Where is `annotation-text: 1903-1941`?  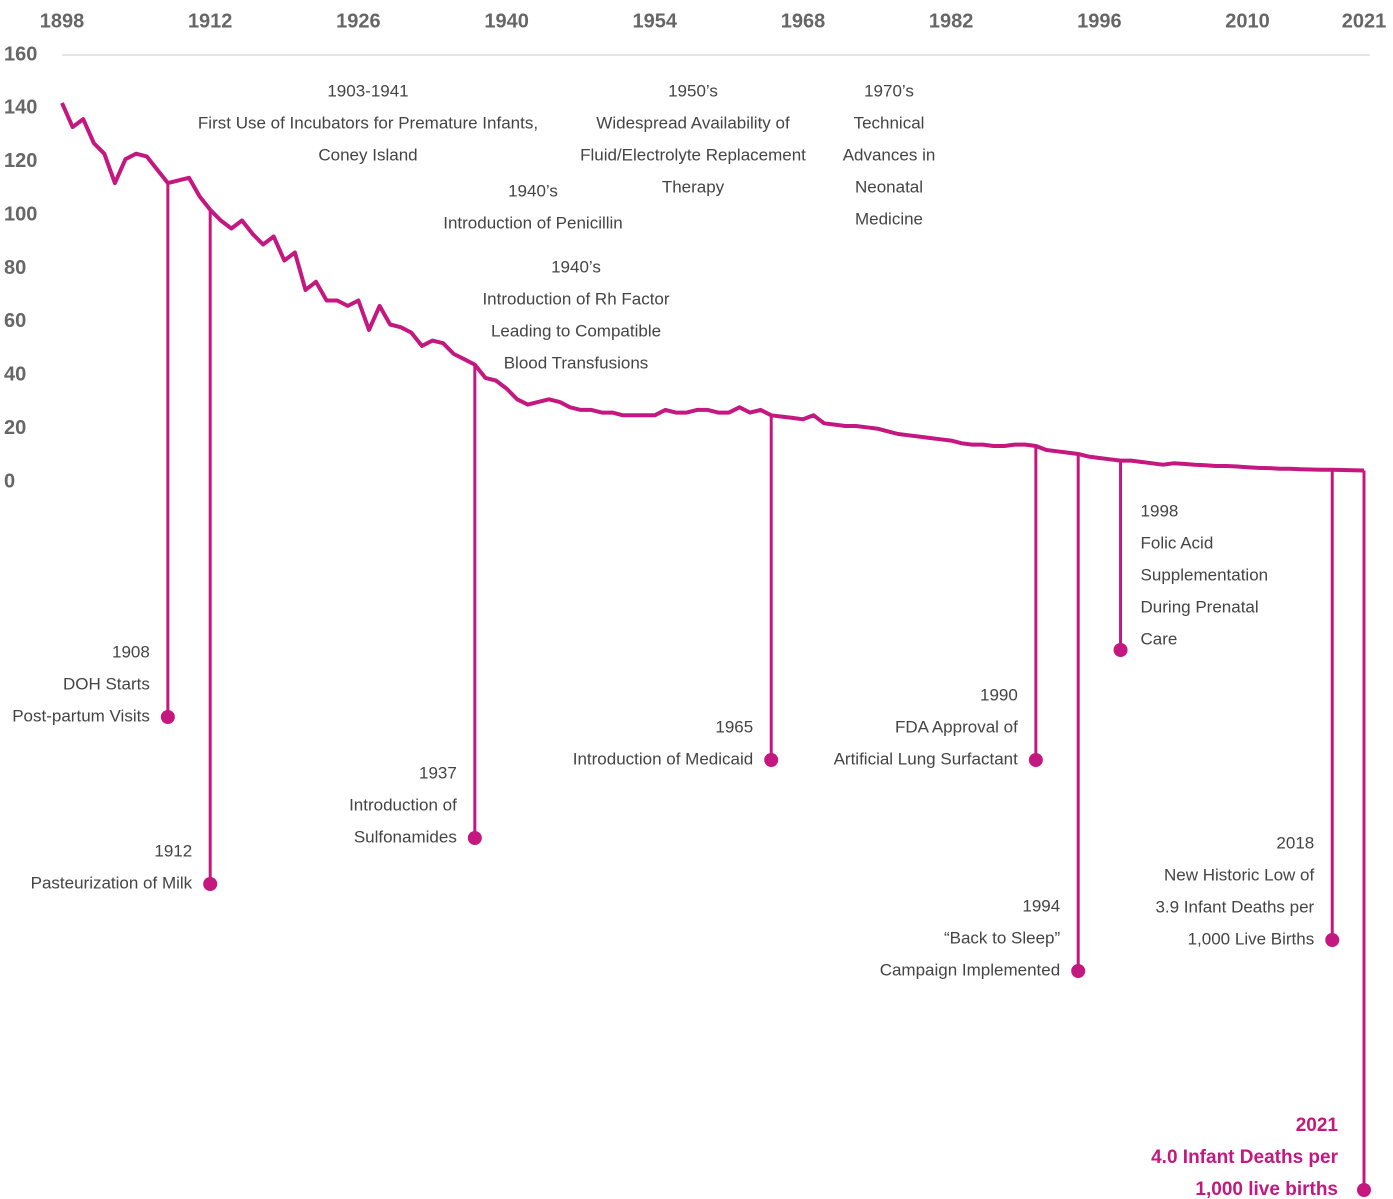 annotation-text: 1903-1941 is located at coordinates (367, 90).